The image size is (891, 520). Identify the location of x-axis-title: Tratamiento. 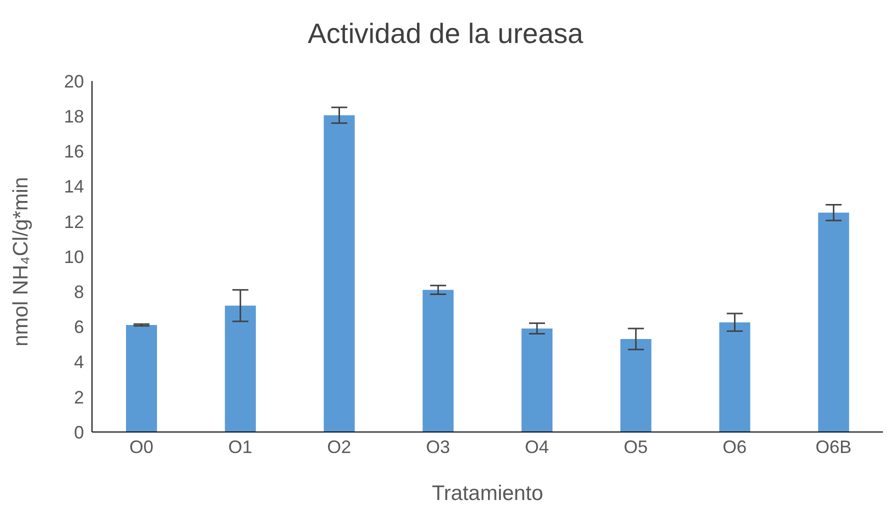
(488, 493).